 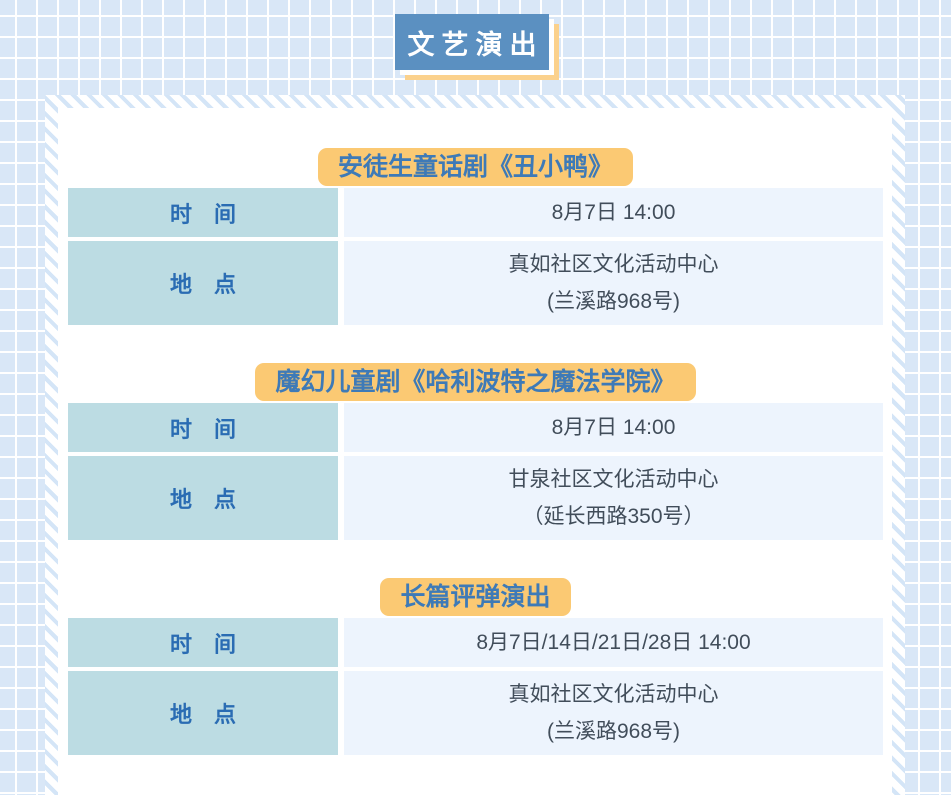 What do you see at coordinates (475, 382) in the screenshot?
I see `event-title-badge: 魔幻儿童剧《哈利波特之魔法学院》` at bounding box center [475, 382].